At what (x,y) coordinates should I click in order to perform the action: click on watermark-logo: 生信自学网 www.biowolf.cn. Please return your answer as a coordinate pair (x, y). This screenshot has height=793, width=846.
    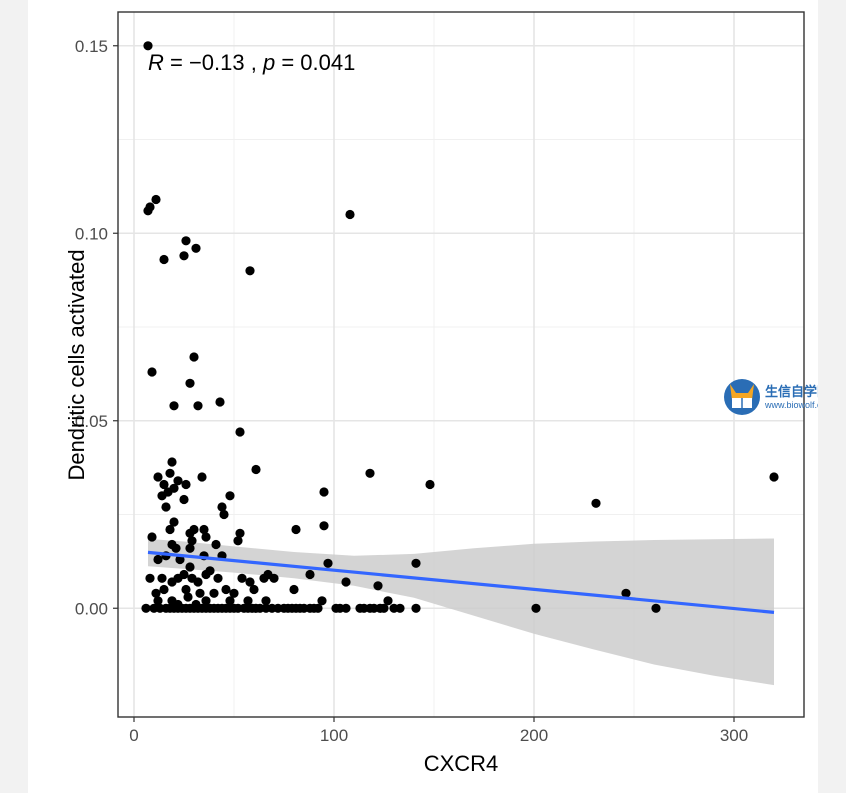
    Looking at the image, I should click on (771, 397).